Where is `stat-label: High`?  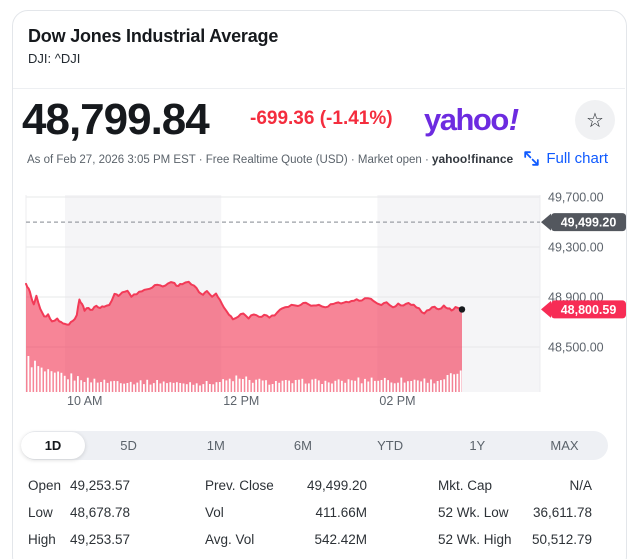 stat-label: High is located at coordinates (42, 539).